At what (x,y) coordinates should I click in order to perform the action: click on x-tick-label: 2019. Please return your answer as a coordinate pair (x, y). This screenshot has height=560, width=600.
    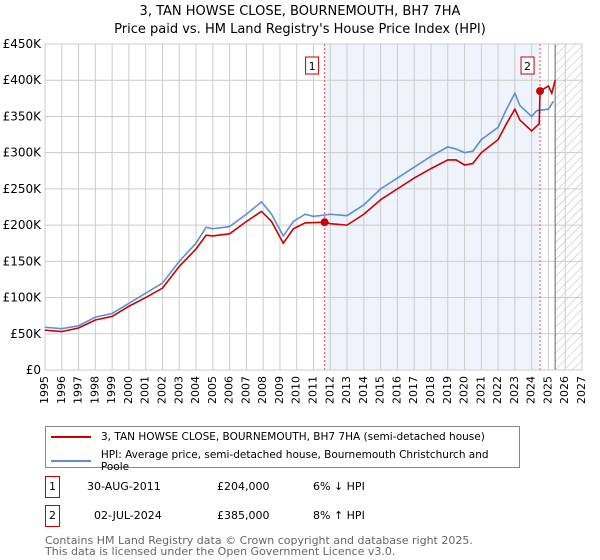
    Looking at the image, I should click on (447, 390).